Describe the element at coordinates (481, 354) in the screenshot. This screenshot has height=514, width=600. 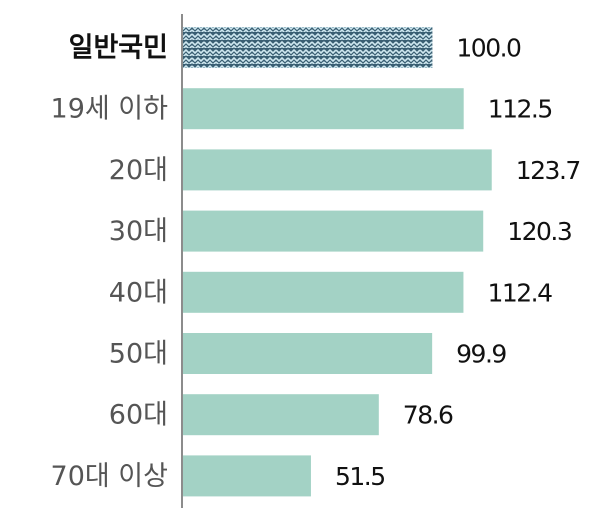
I see `value-label-5: 99.9` at that location.